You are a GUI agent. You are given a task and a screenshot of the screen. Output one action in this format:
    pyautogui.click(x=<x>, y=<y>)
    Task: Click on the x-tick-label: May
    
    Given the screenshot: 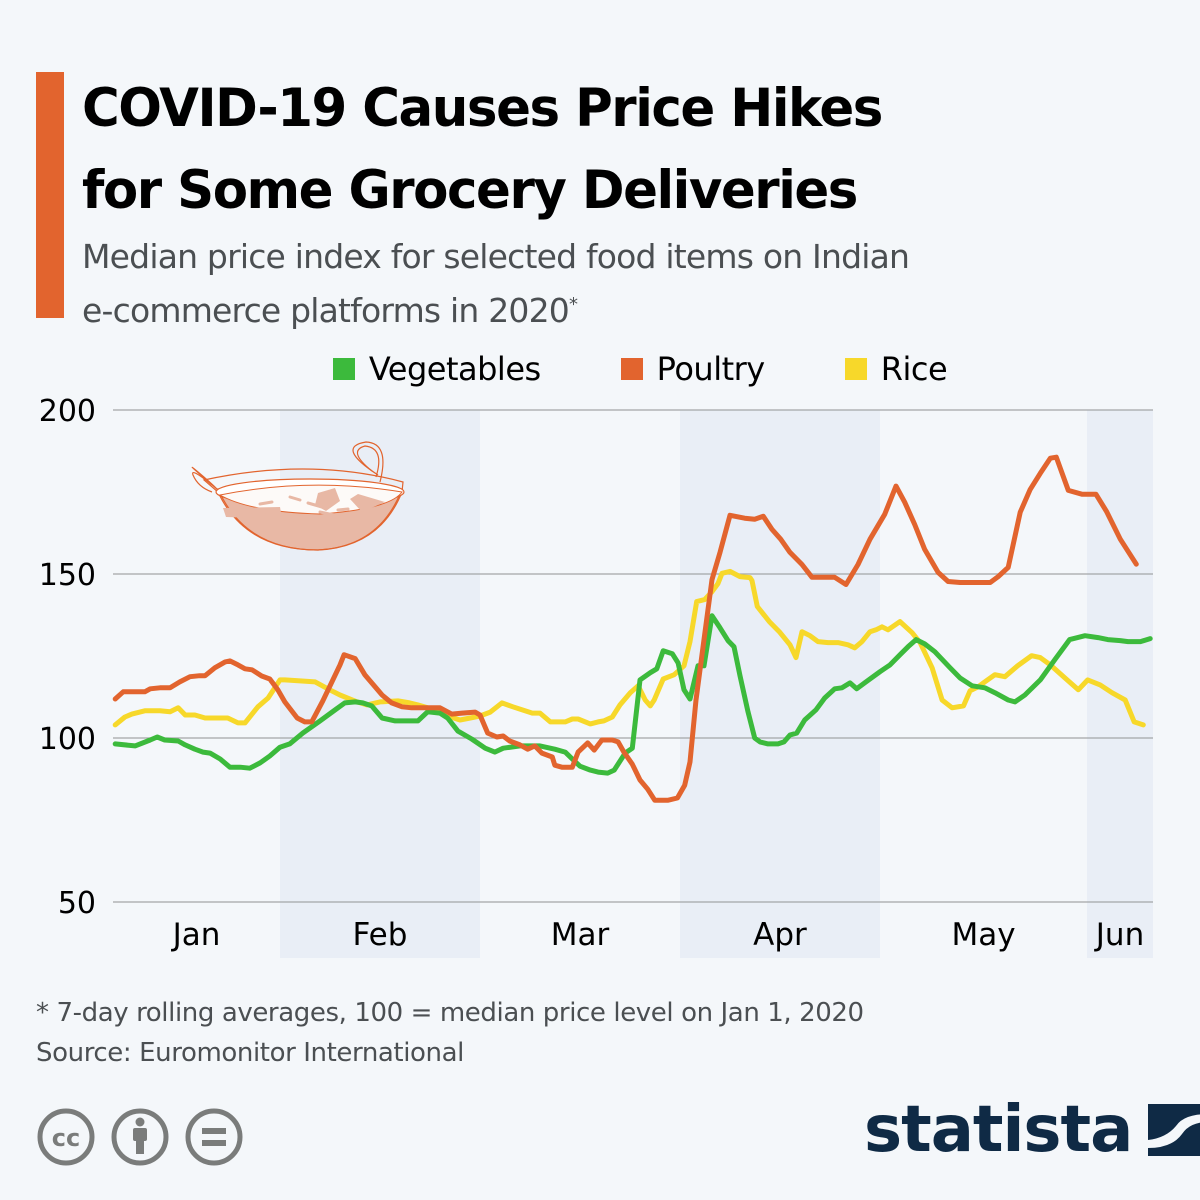 What is the action you would take?
    pyautogui.click(x=983, y=935)
    